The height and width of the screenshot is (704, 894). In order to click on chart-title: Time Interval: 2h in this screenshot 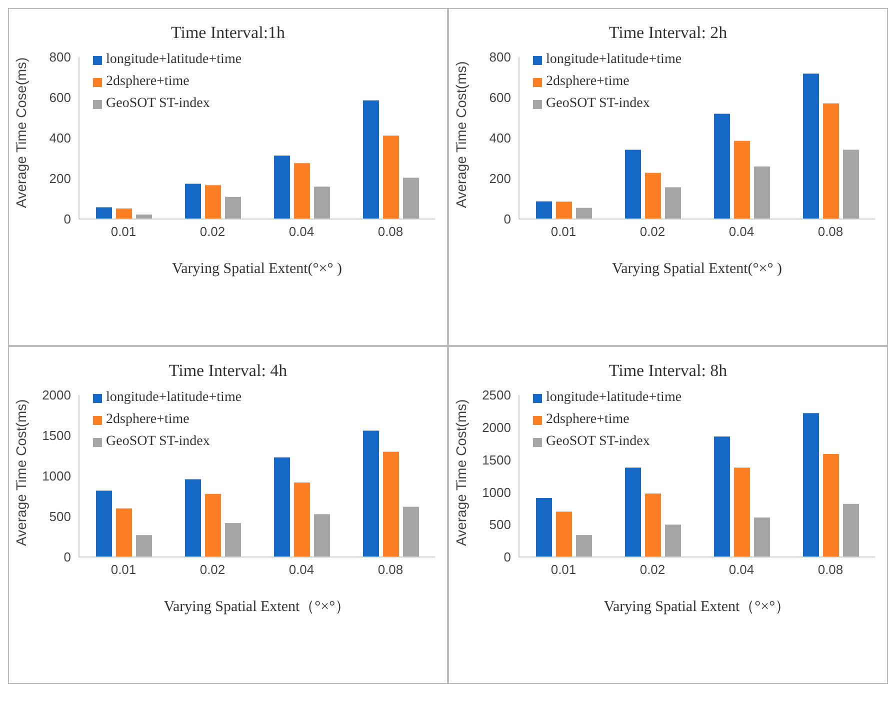, I will do `click(668, 33)`.